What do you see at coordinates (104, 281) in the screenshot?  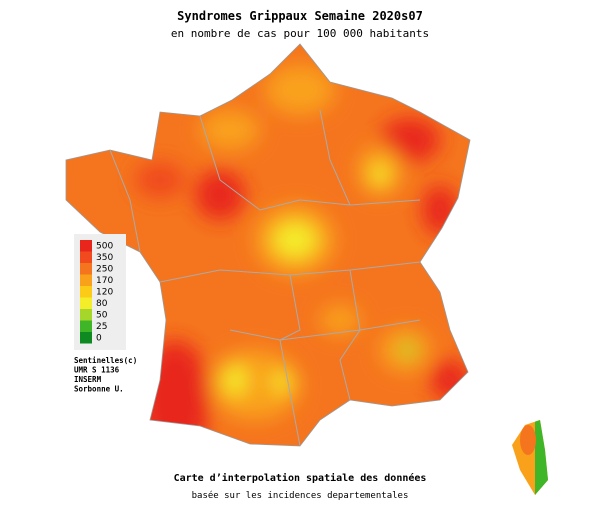 I see `legend-label: 170` at bounding box center [104, 281].